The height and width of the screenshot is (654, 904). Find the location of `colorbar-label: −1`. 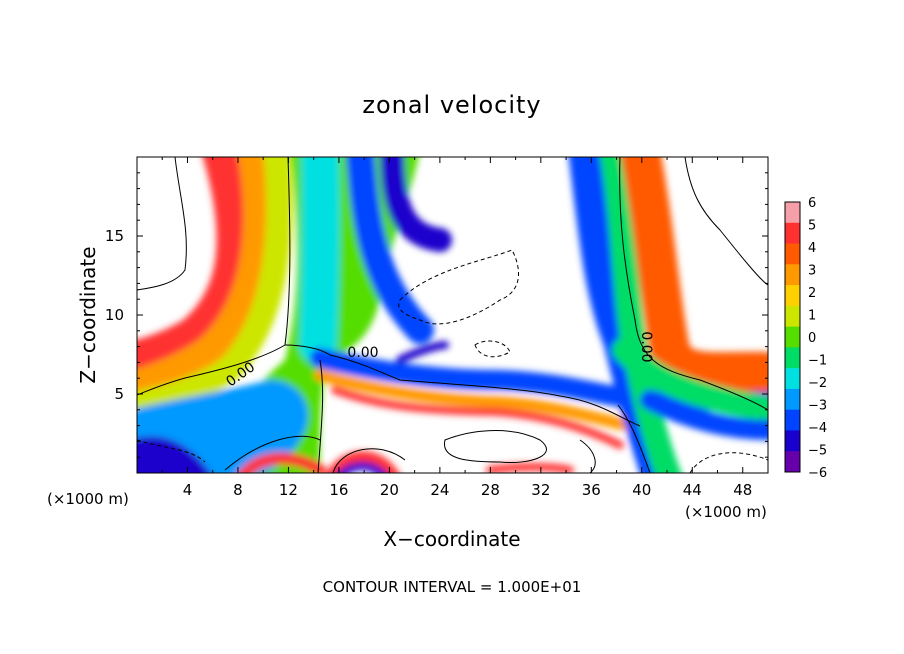

colorbar-label: −1 is located at coordinates (817, 361).